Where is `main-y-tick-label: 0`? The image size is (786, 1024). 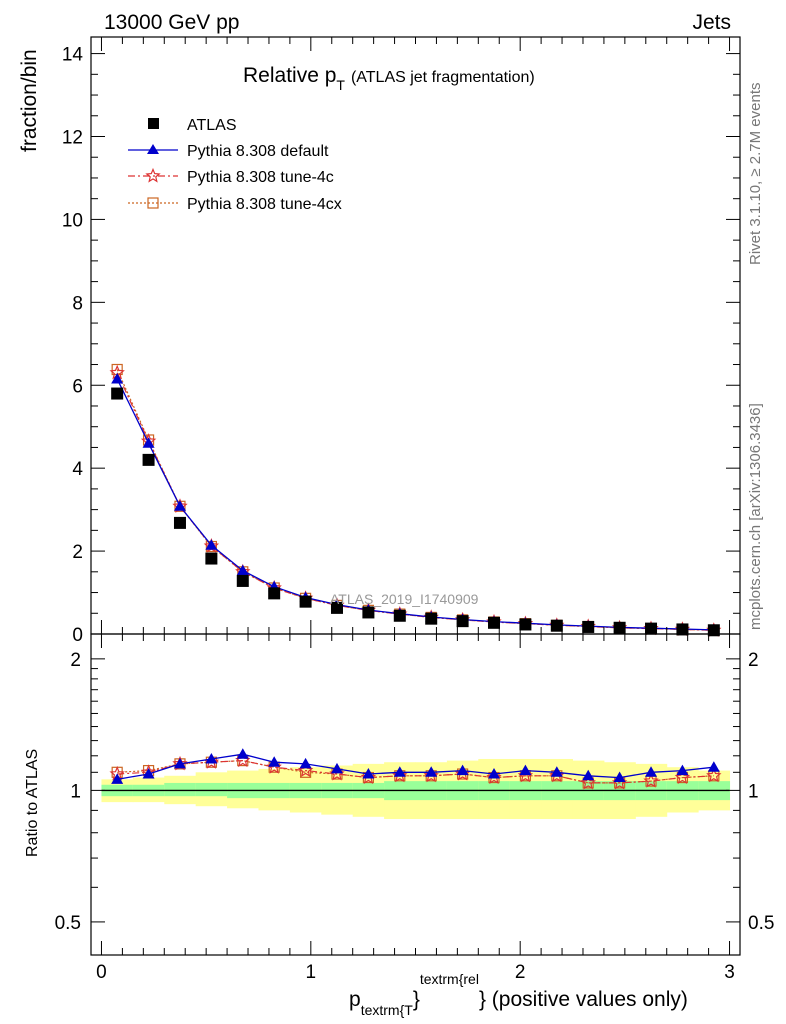 main-y-tick-label: 0 is located at coordinates (77, 635).